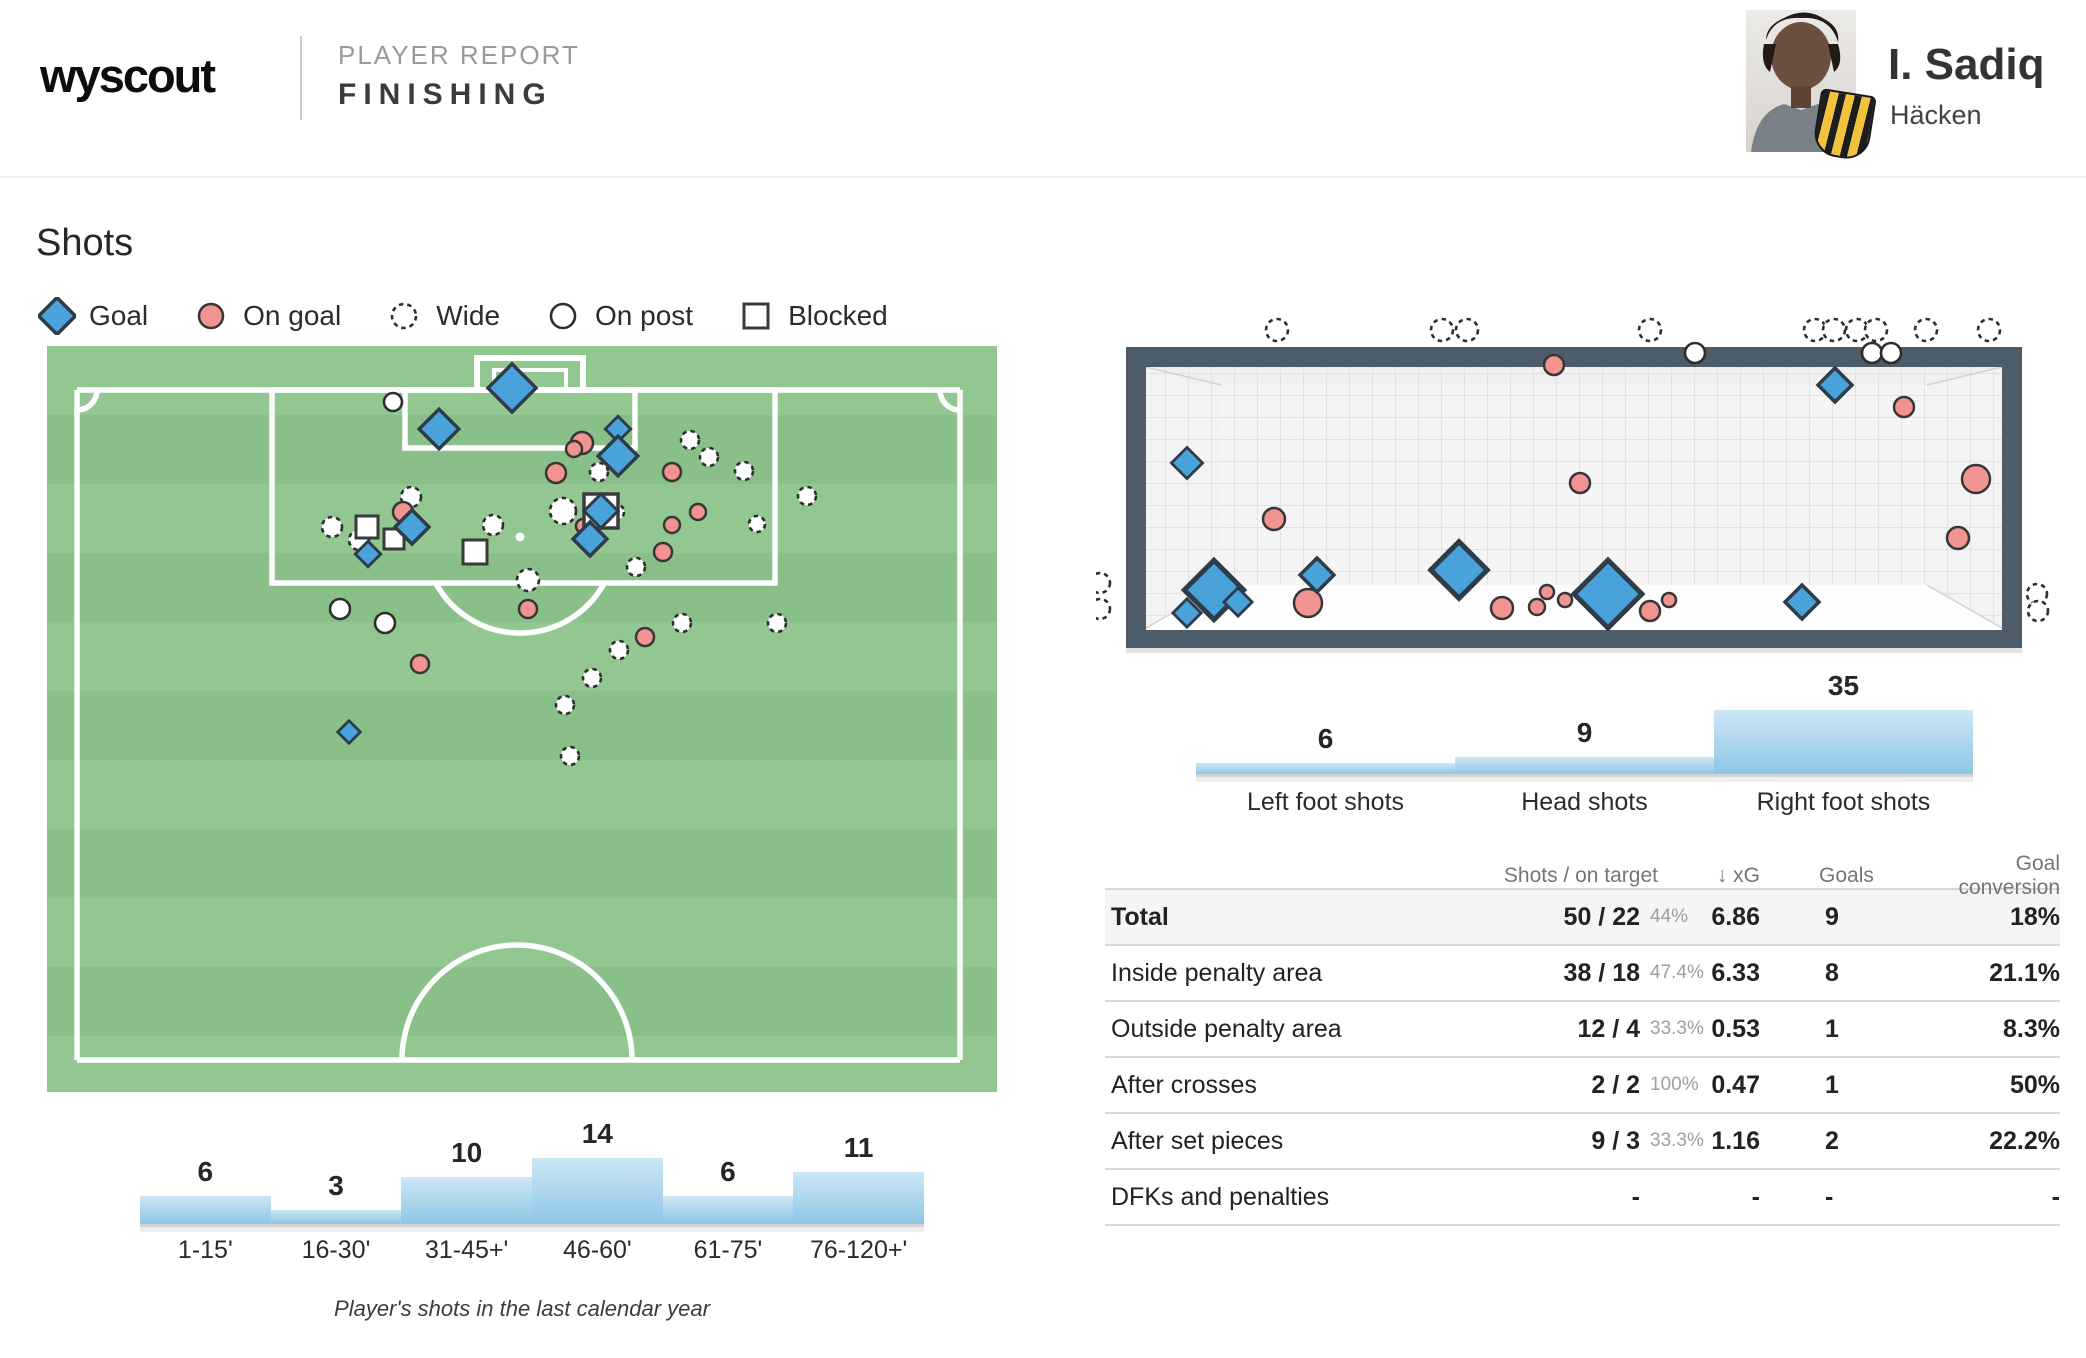 This screenshot has width=2086, height=1358. I want to click on bar-category-label: Left foot shots, so click(1325, 802).